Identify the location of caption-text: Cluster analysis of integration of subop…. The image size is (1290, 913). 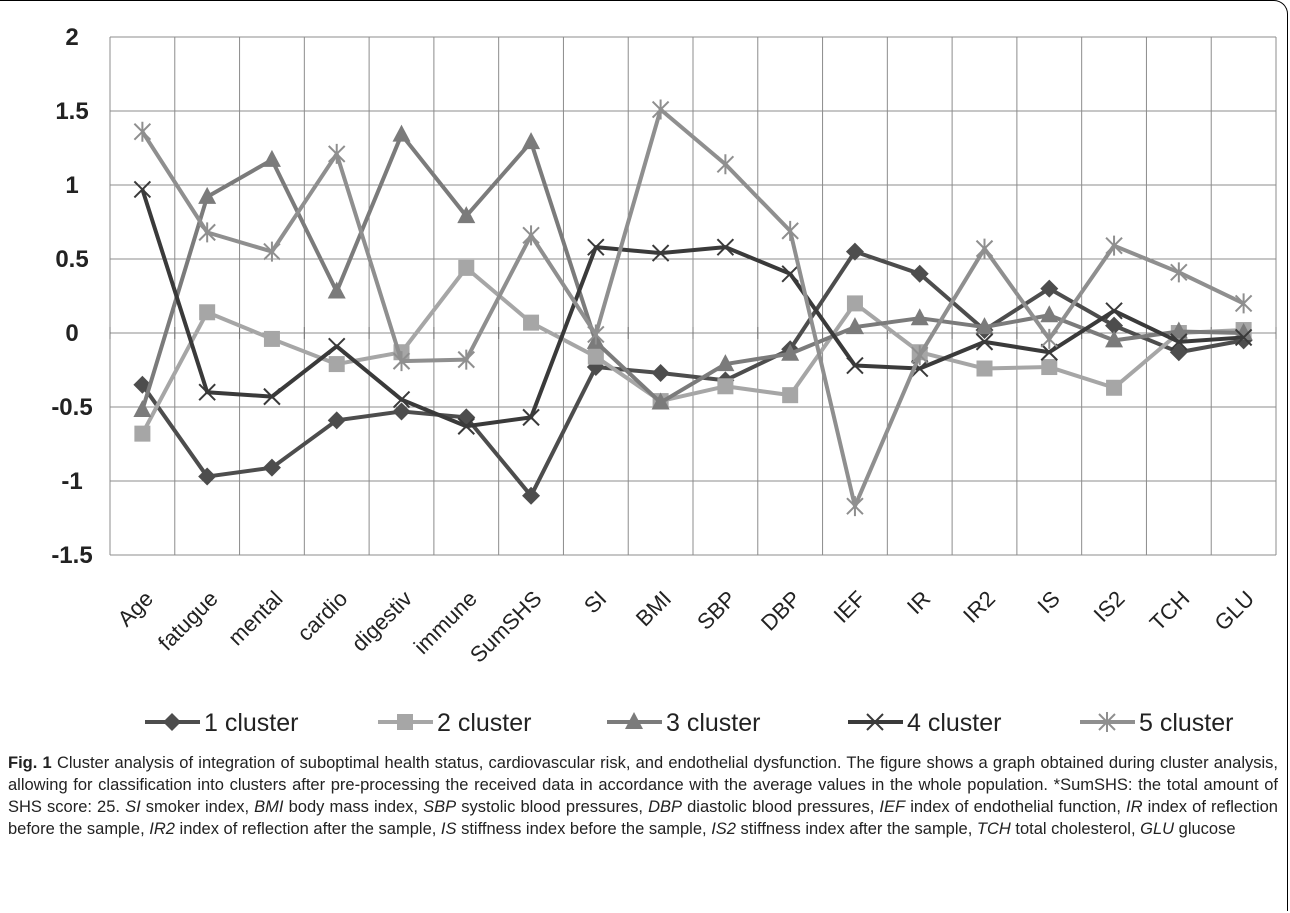
(643, 785).